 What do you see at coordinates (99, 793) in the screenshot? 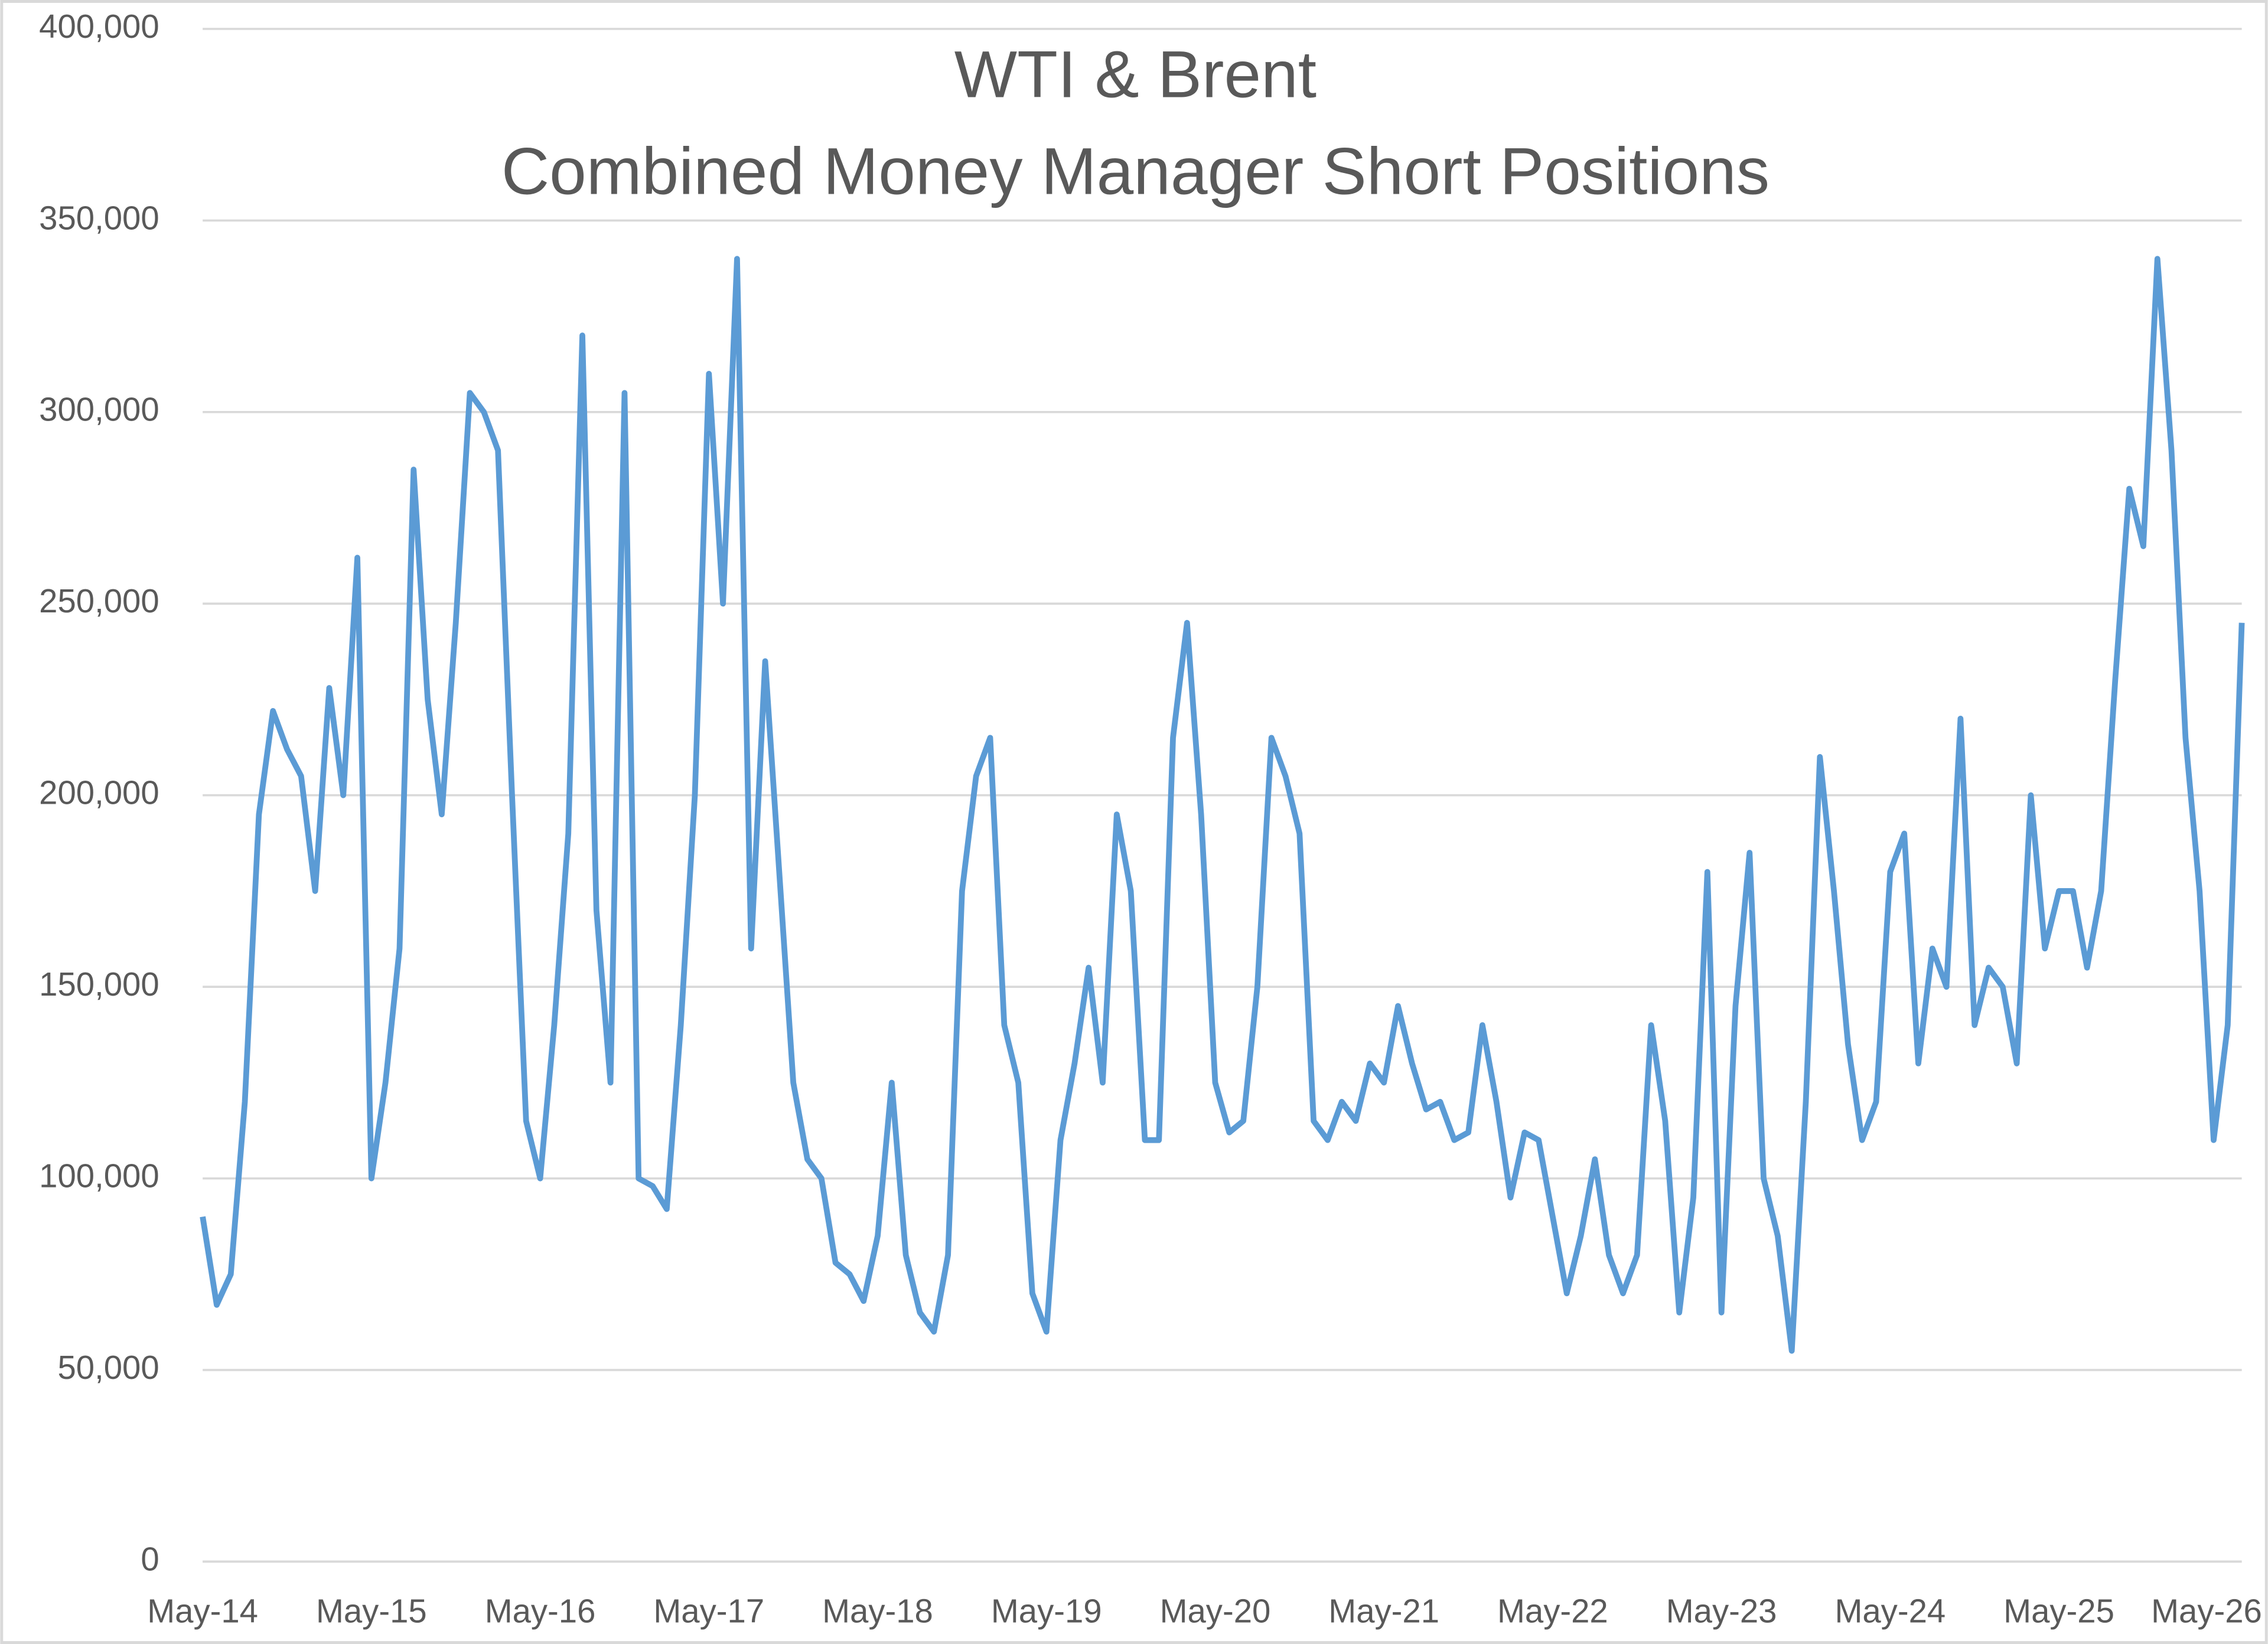
I see `y-tick-label: 200,000` at bounding box center [99, 793].